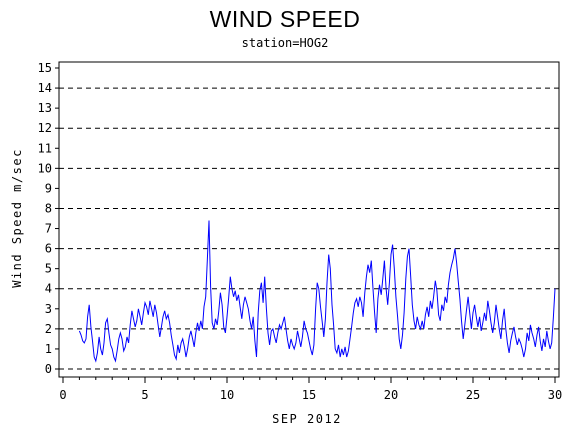  Describe the element at coordinates (307, 419) in the screenshot. I see `x-axis-label: SEP 2012` at that location.